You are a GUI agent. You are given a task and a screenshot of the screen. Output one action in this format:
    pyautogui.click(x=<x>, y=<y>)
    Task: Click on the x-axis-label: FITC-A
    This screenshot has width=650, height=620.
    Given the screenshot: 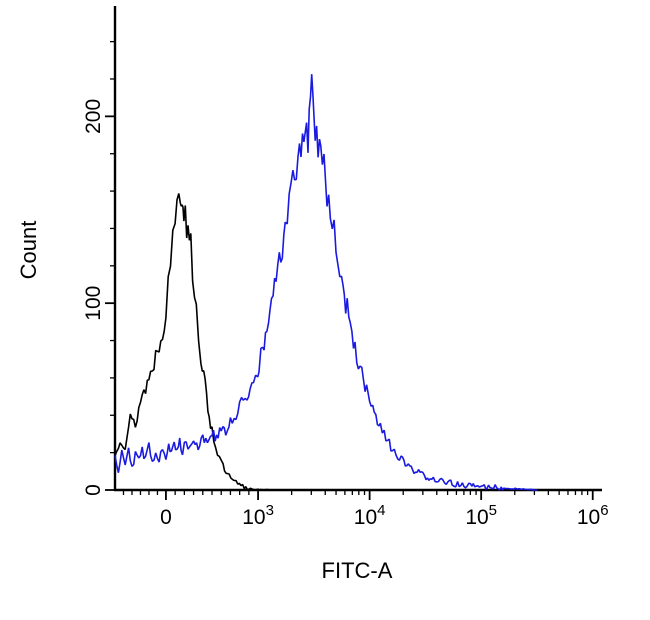 What is the action you would take?
    pyautogui.click(x=357, y=570)
    